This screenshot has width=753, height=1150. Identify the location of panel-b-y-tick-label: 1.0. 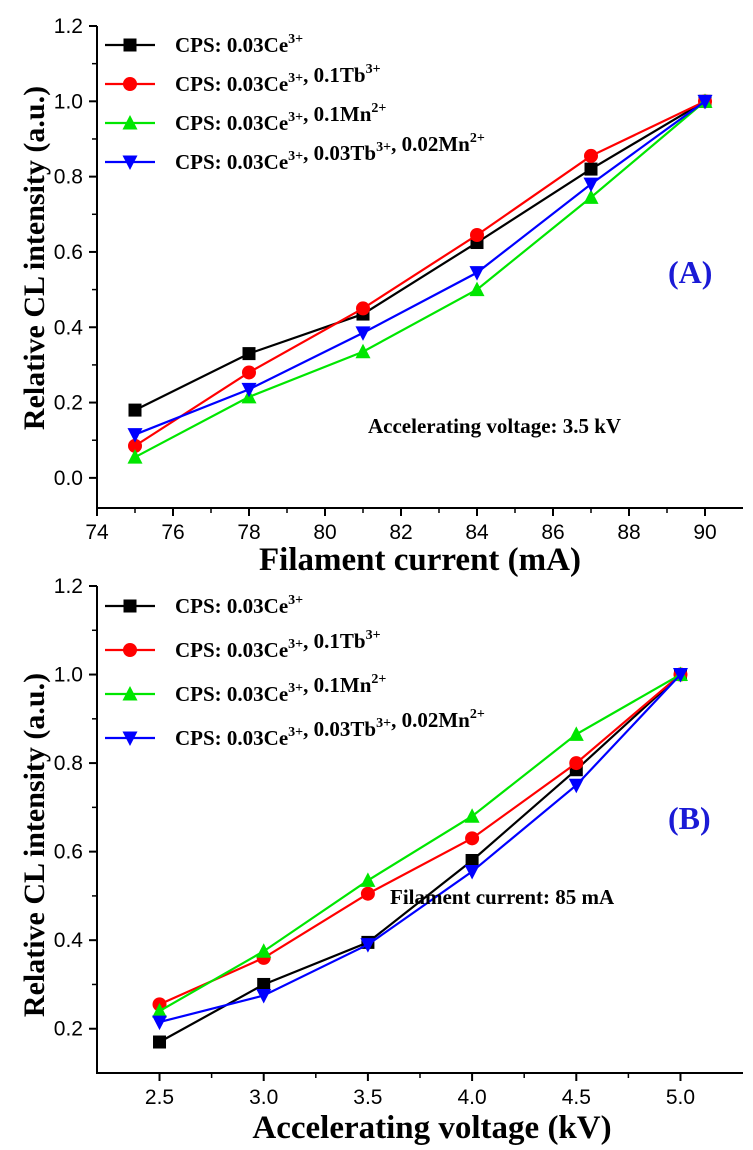
(68, 675).